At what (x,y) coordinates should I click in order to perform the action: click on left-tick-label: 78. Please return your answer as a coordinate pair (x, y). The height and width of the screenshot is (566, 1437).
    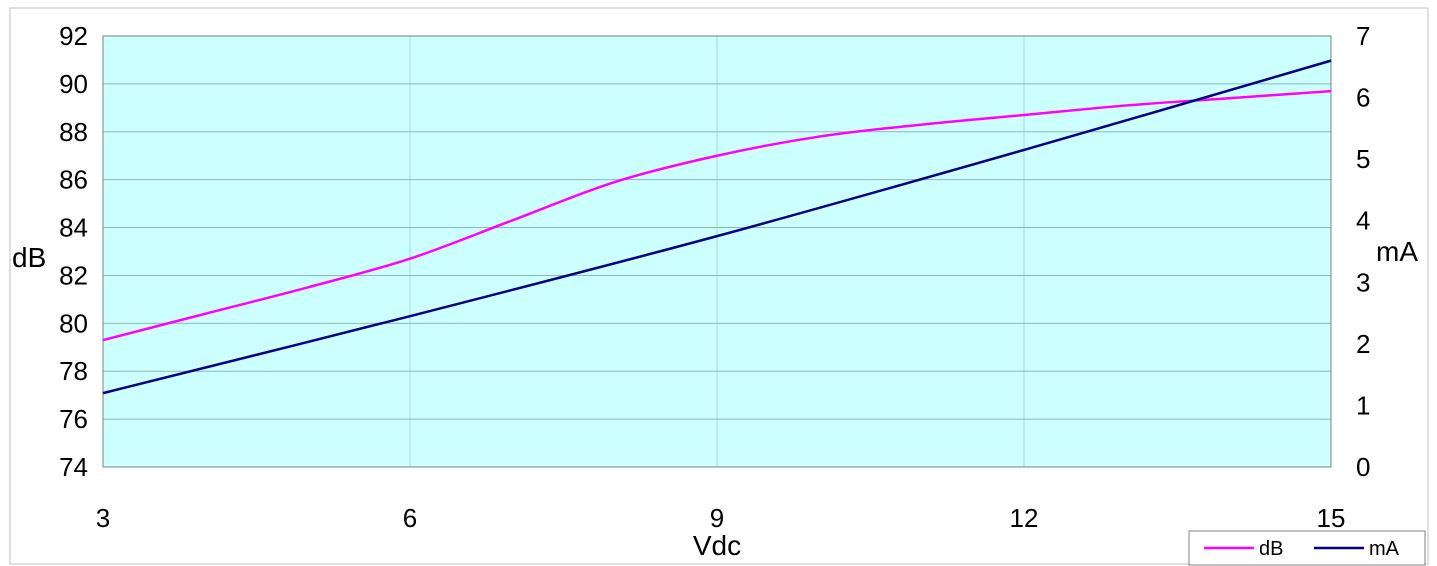
    Looking at the image, I should click on (73, 371).